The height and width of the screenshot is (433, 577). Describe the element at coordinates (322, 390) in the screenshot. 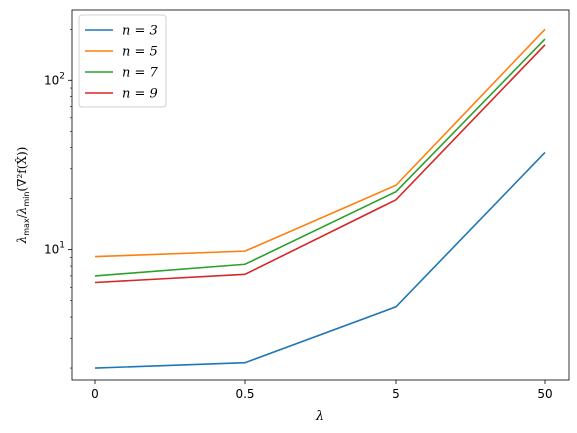

I see `x-axis-ticks: 0 0.5 5 50` at that location.